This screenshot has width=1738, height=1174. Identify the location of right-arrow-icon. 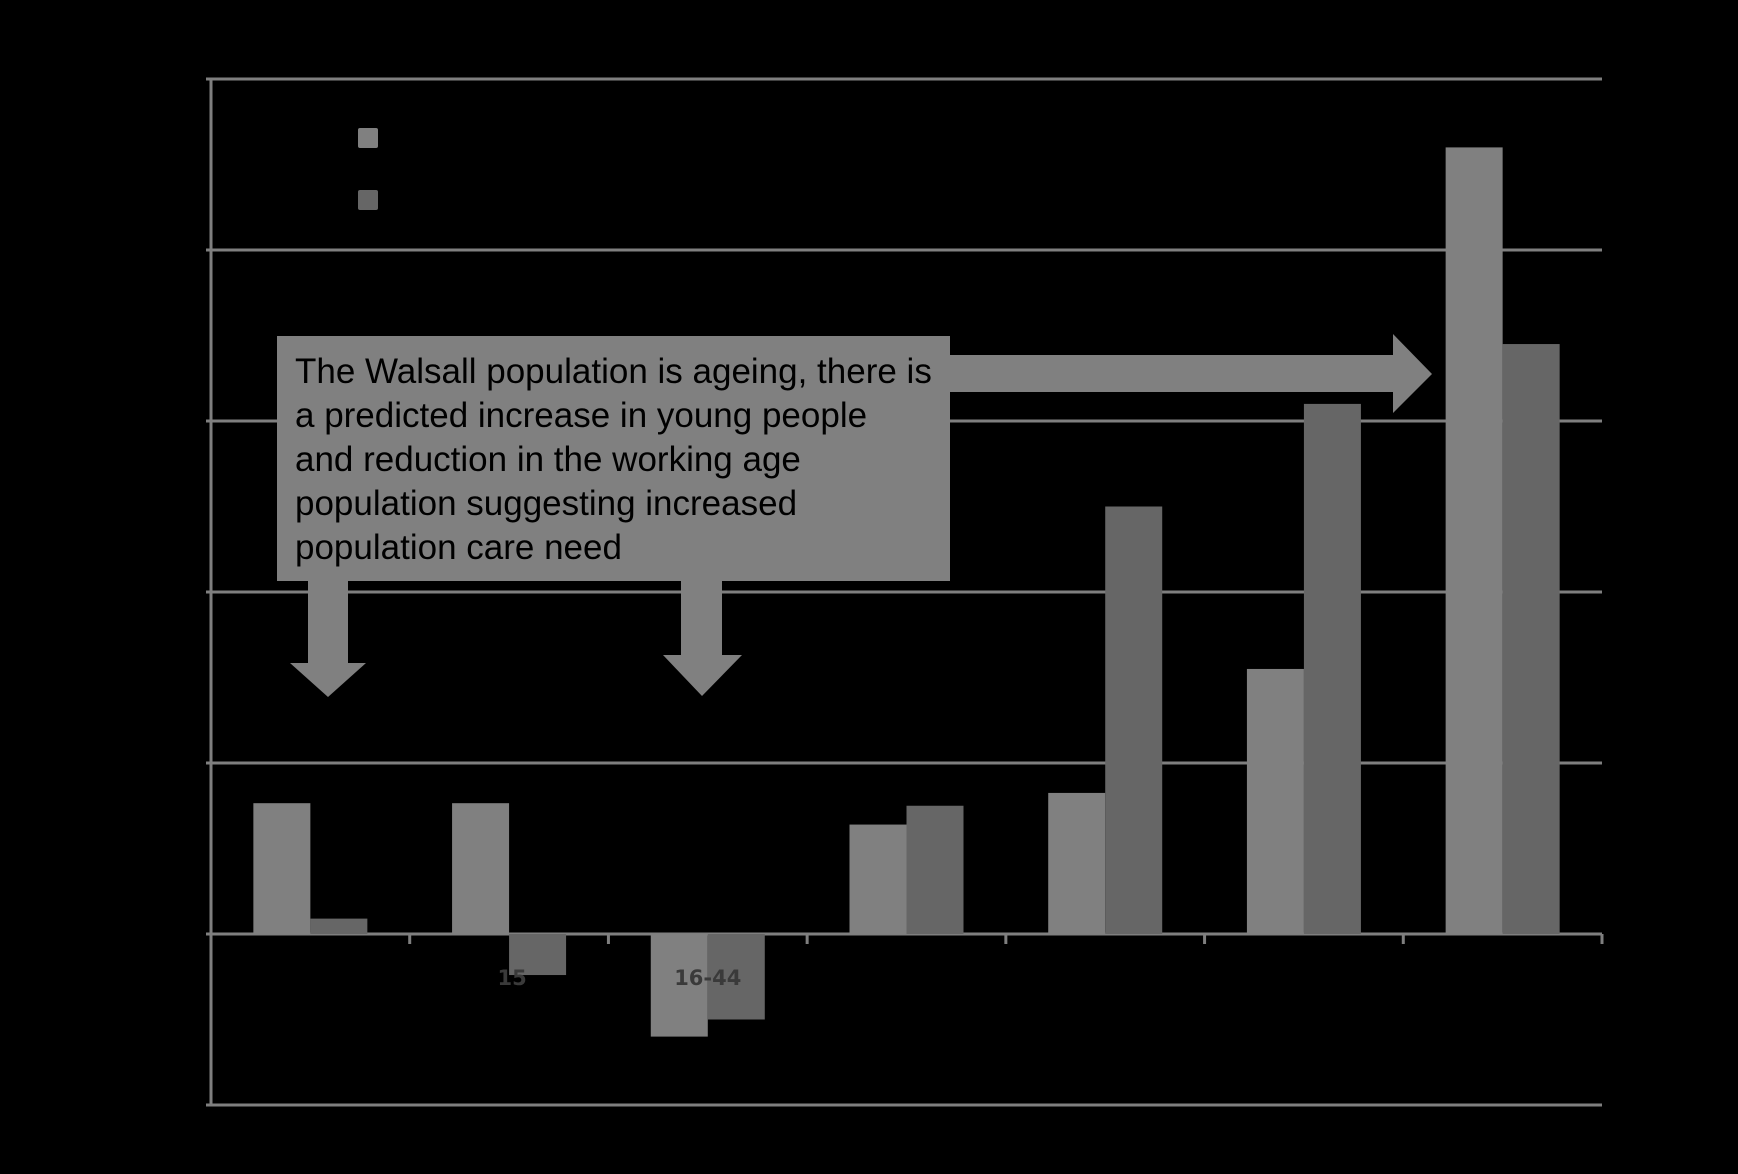
(1191, 373).